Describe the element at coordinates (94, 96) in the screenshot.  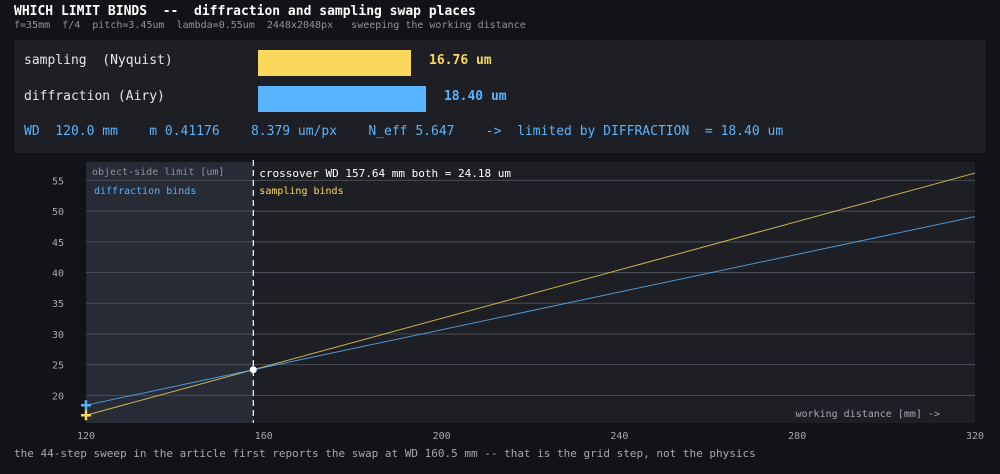
I see `diffraction-label: diffraction (Airy)` at that location.